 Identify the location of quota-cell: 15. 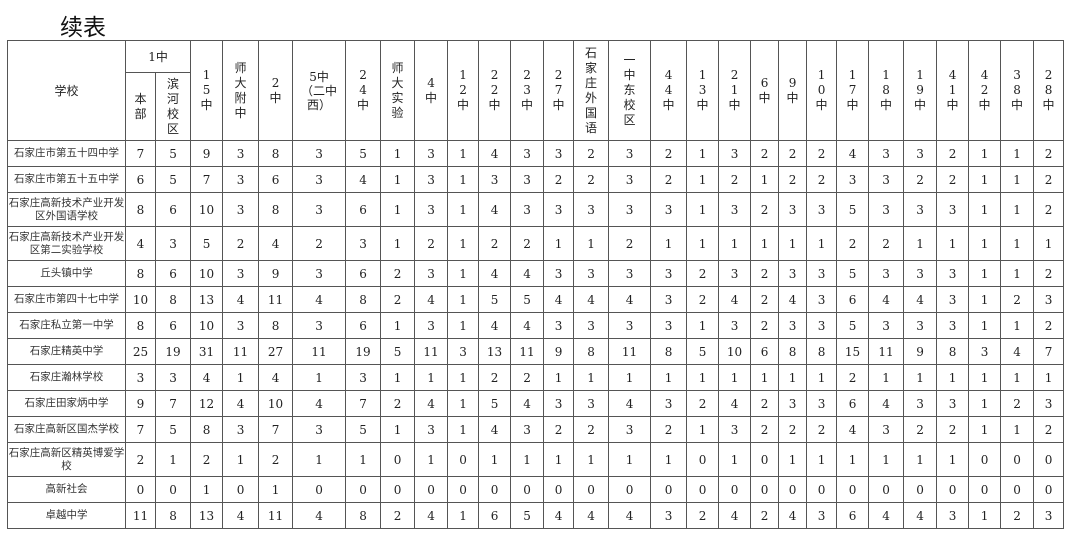
(853, 351).